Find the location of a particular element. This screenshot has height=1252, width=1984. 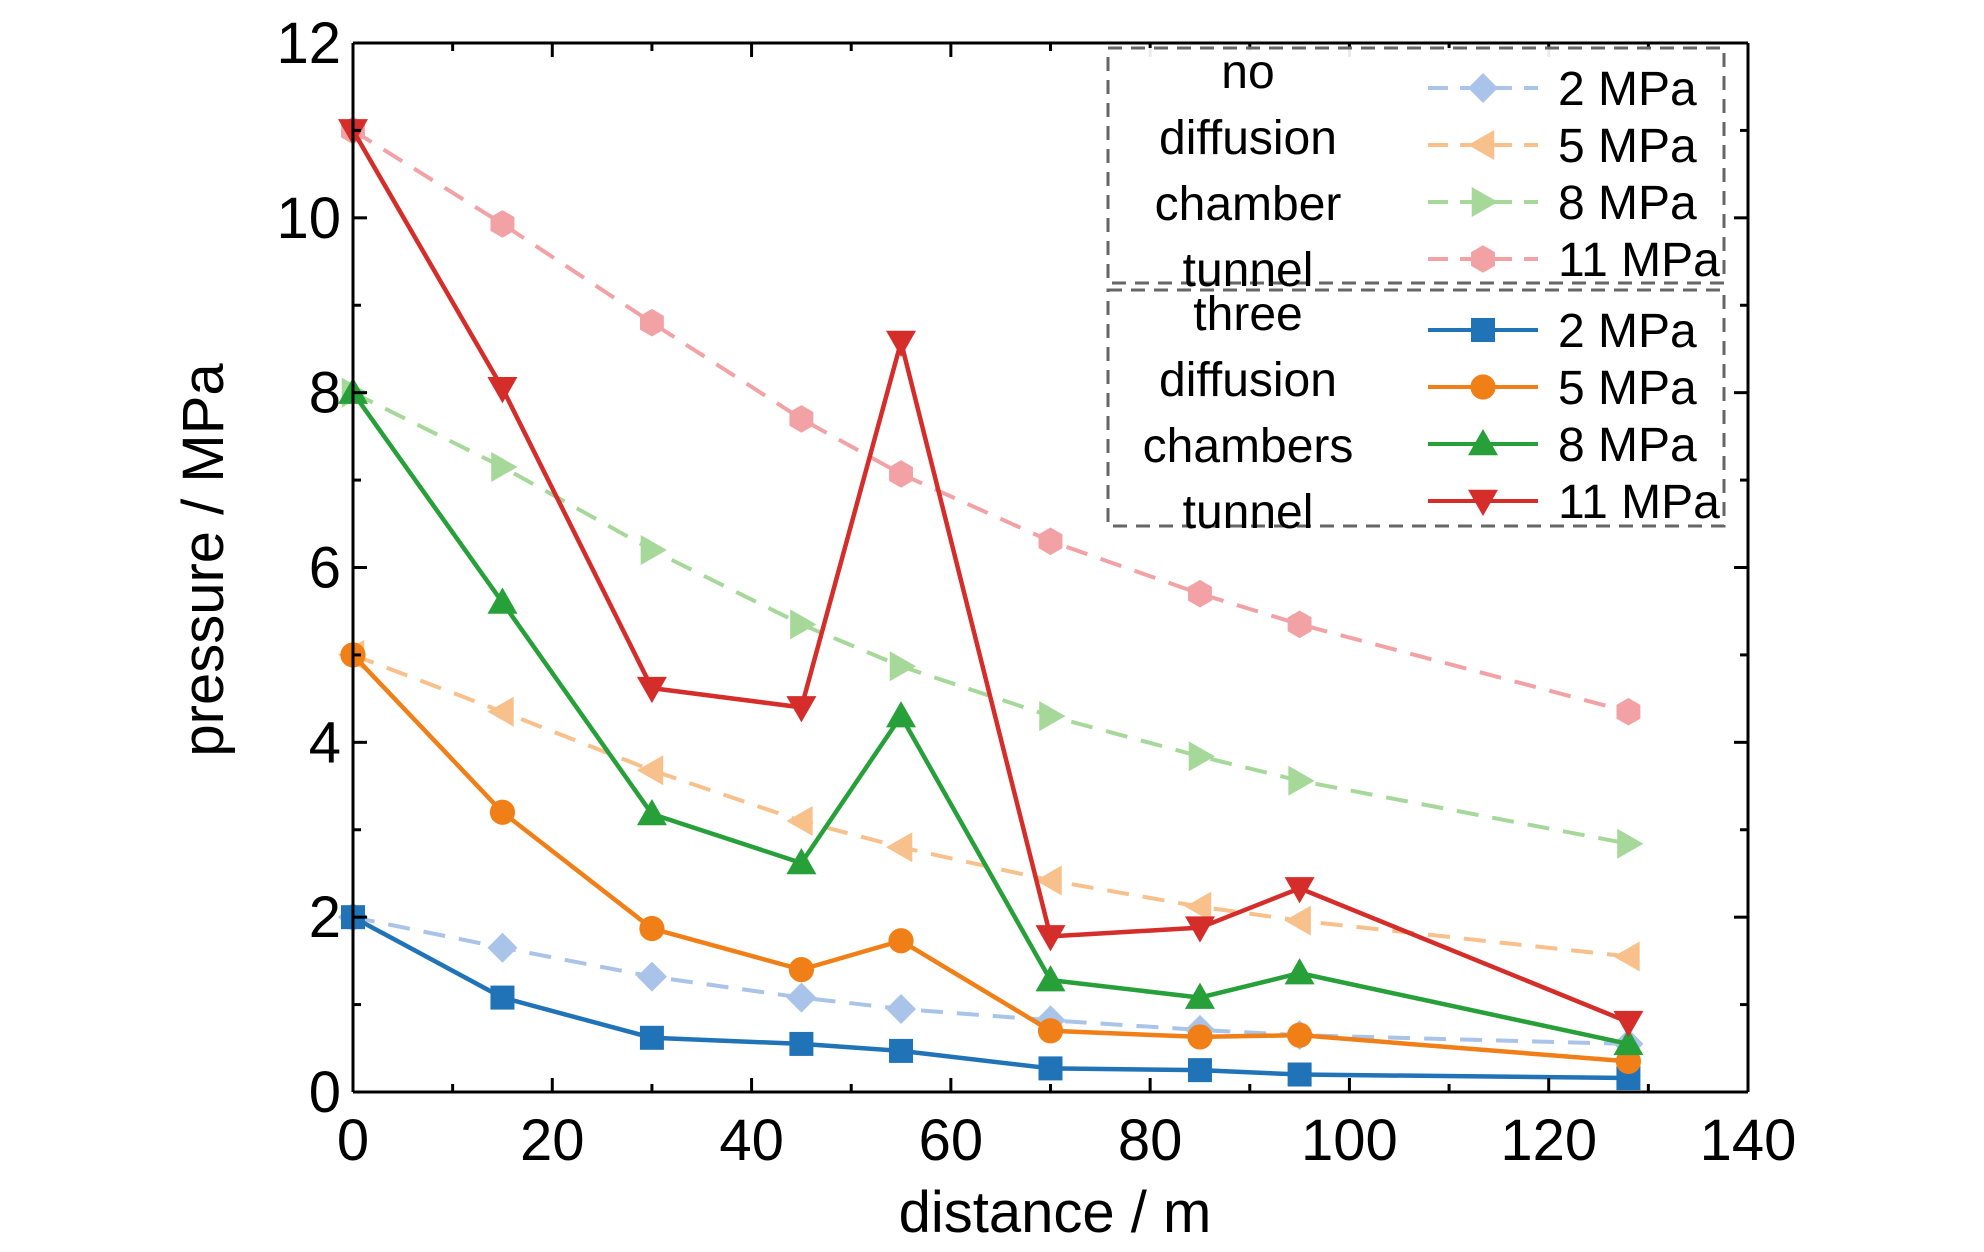

legend-label: 8 MPa is located at coordinates (1627, 445).